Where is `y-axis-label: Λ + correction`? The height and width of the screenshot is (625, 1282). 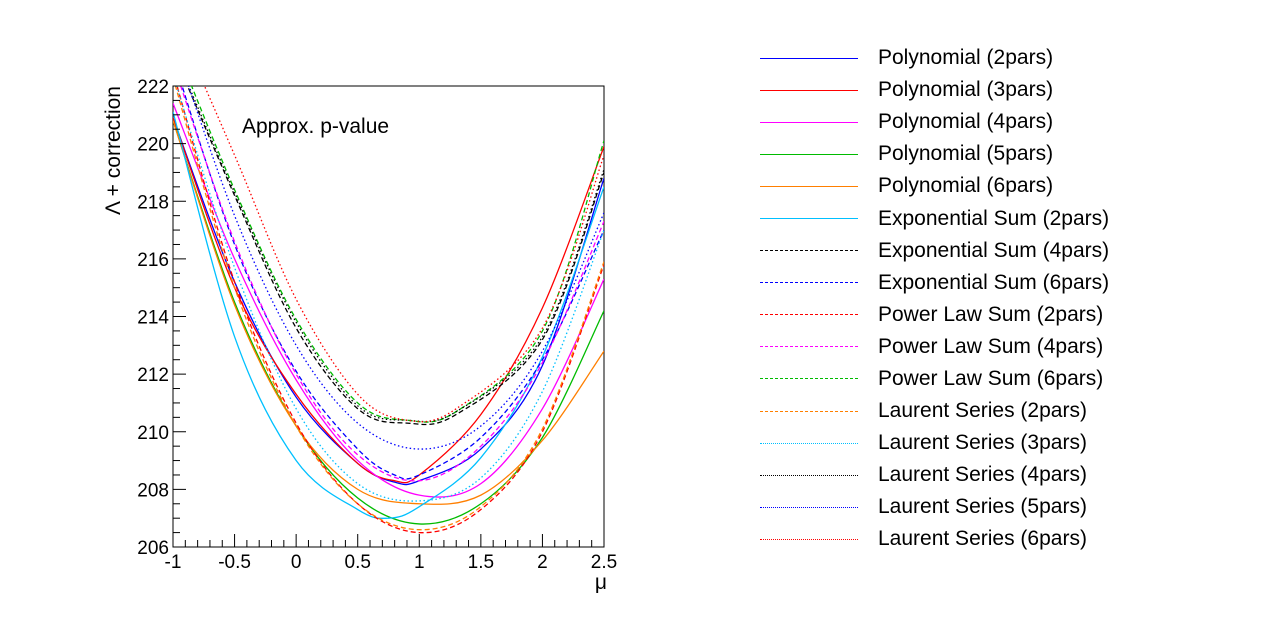
y-axis-label: Λ + correction is located at coordinates (113, 150).